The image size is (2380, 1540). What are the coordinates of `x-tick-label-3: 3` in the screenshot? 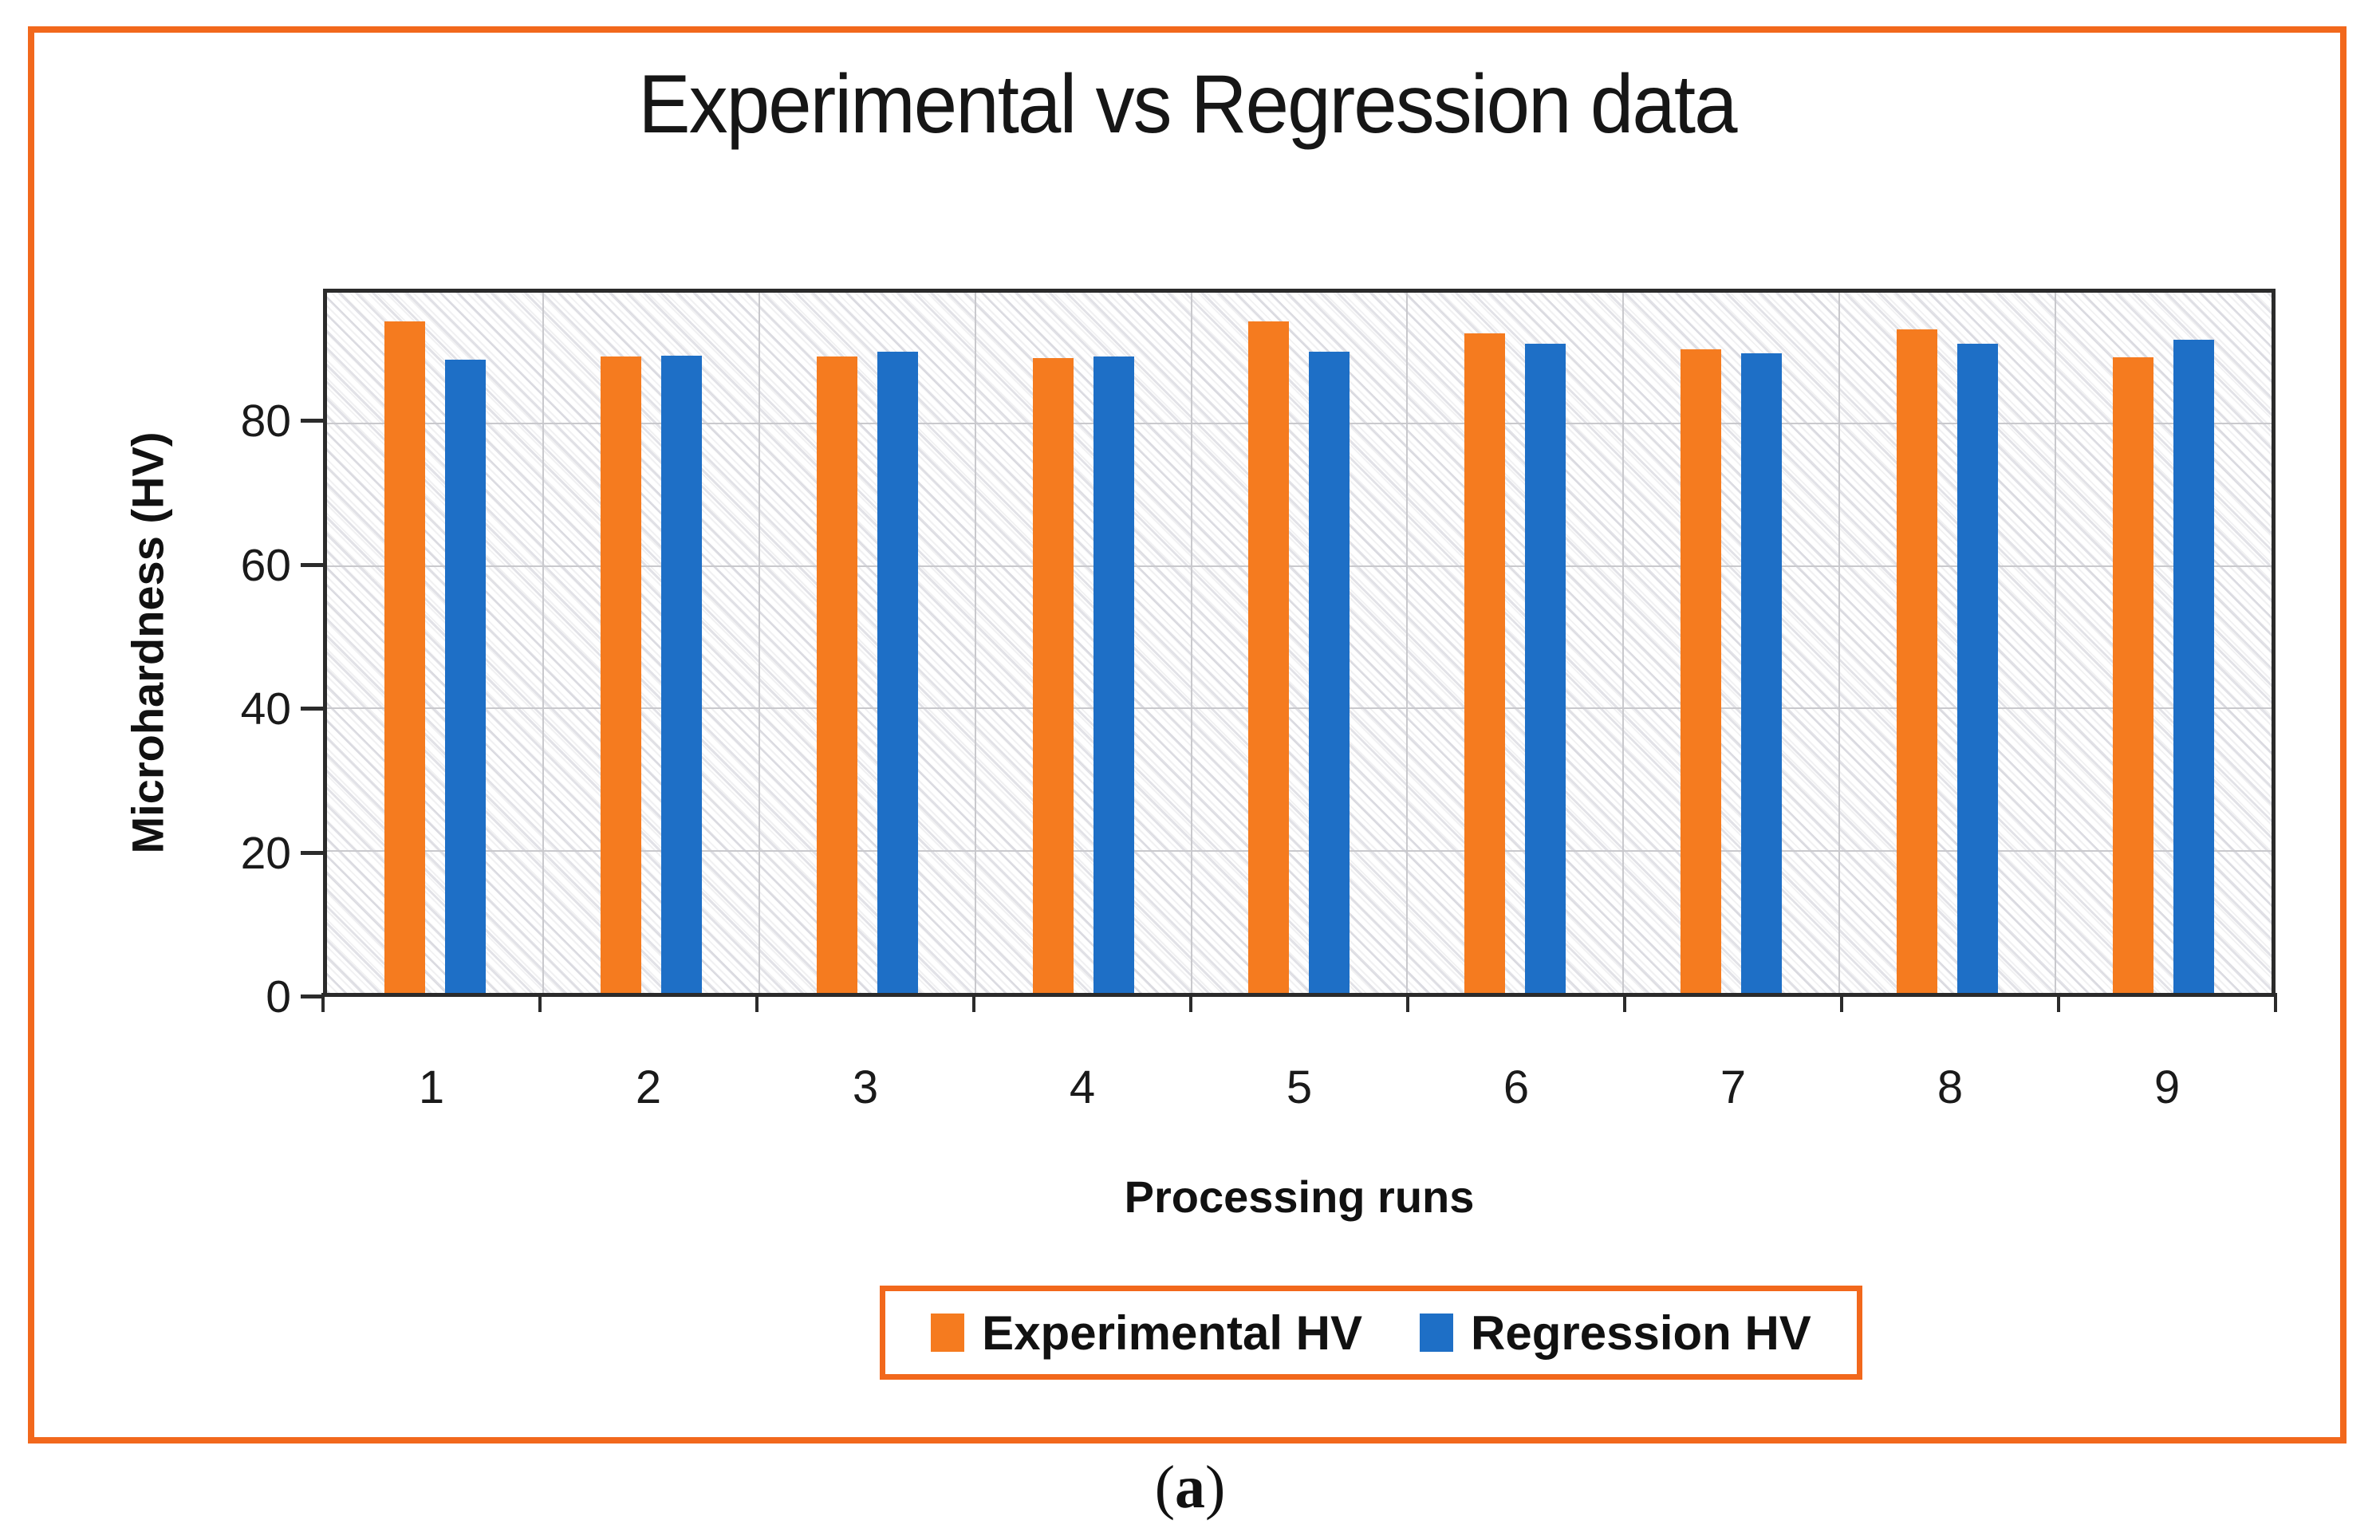 It's located at (865, 1087).